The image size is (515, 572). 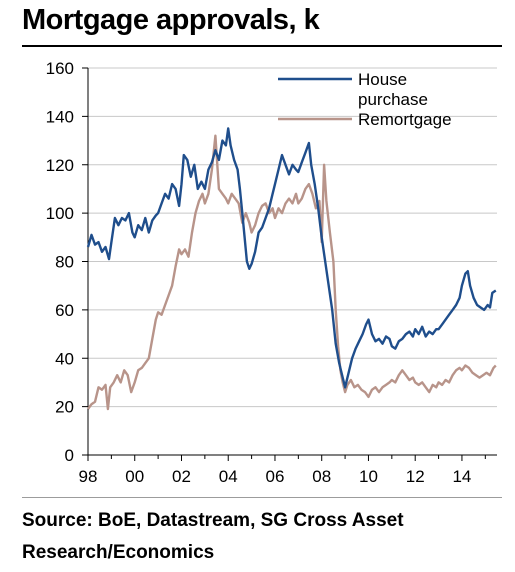 What do you see at coordinates (228, 476) in the screenshot?
I see `x-tick-label: 04` at bounding box center [228, 476].